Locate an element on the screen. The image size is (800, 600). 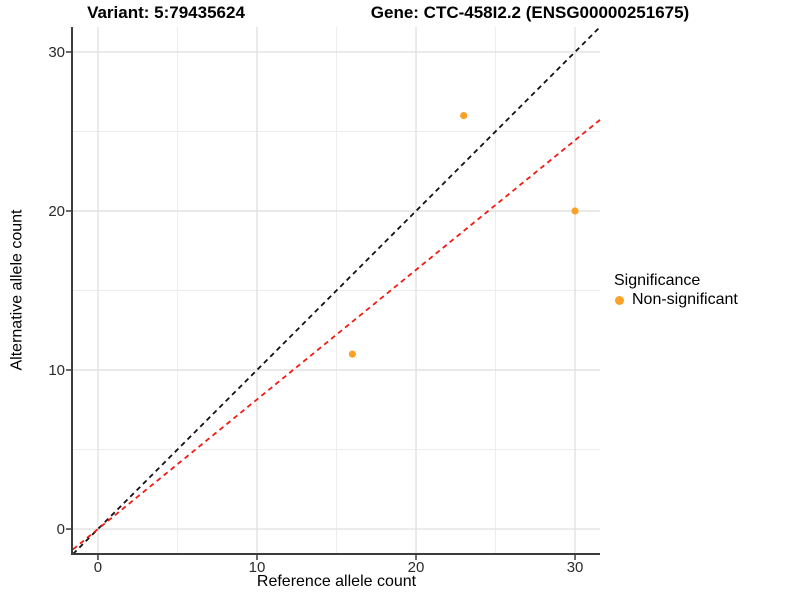
y-tick-label: 30 is located at coordinates (56, 52).